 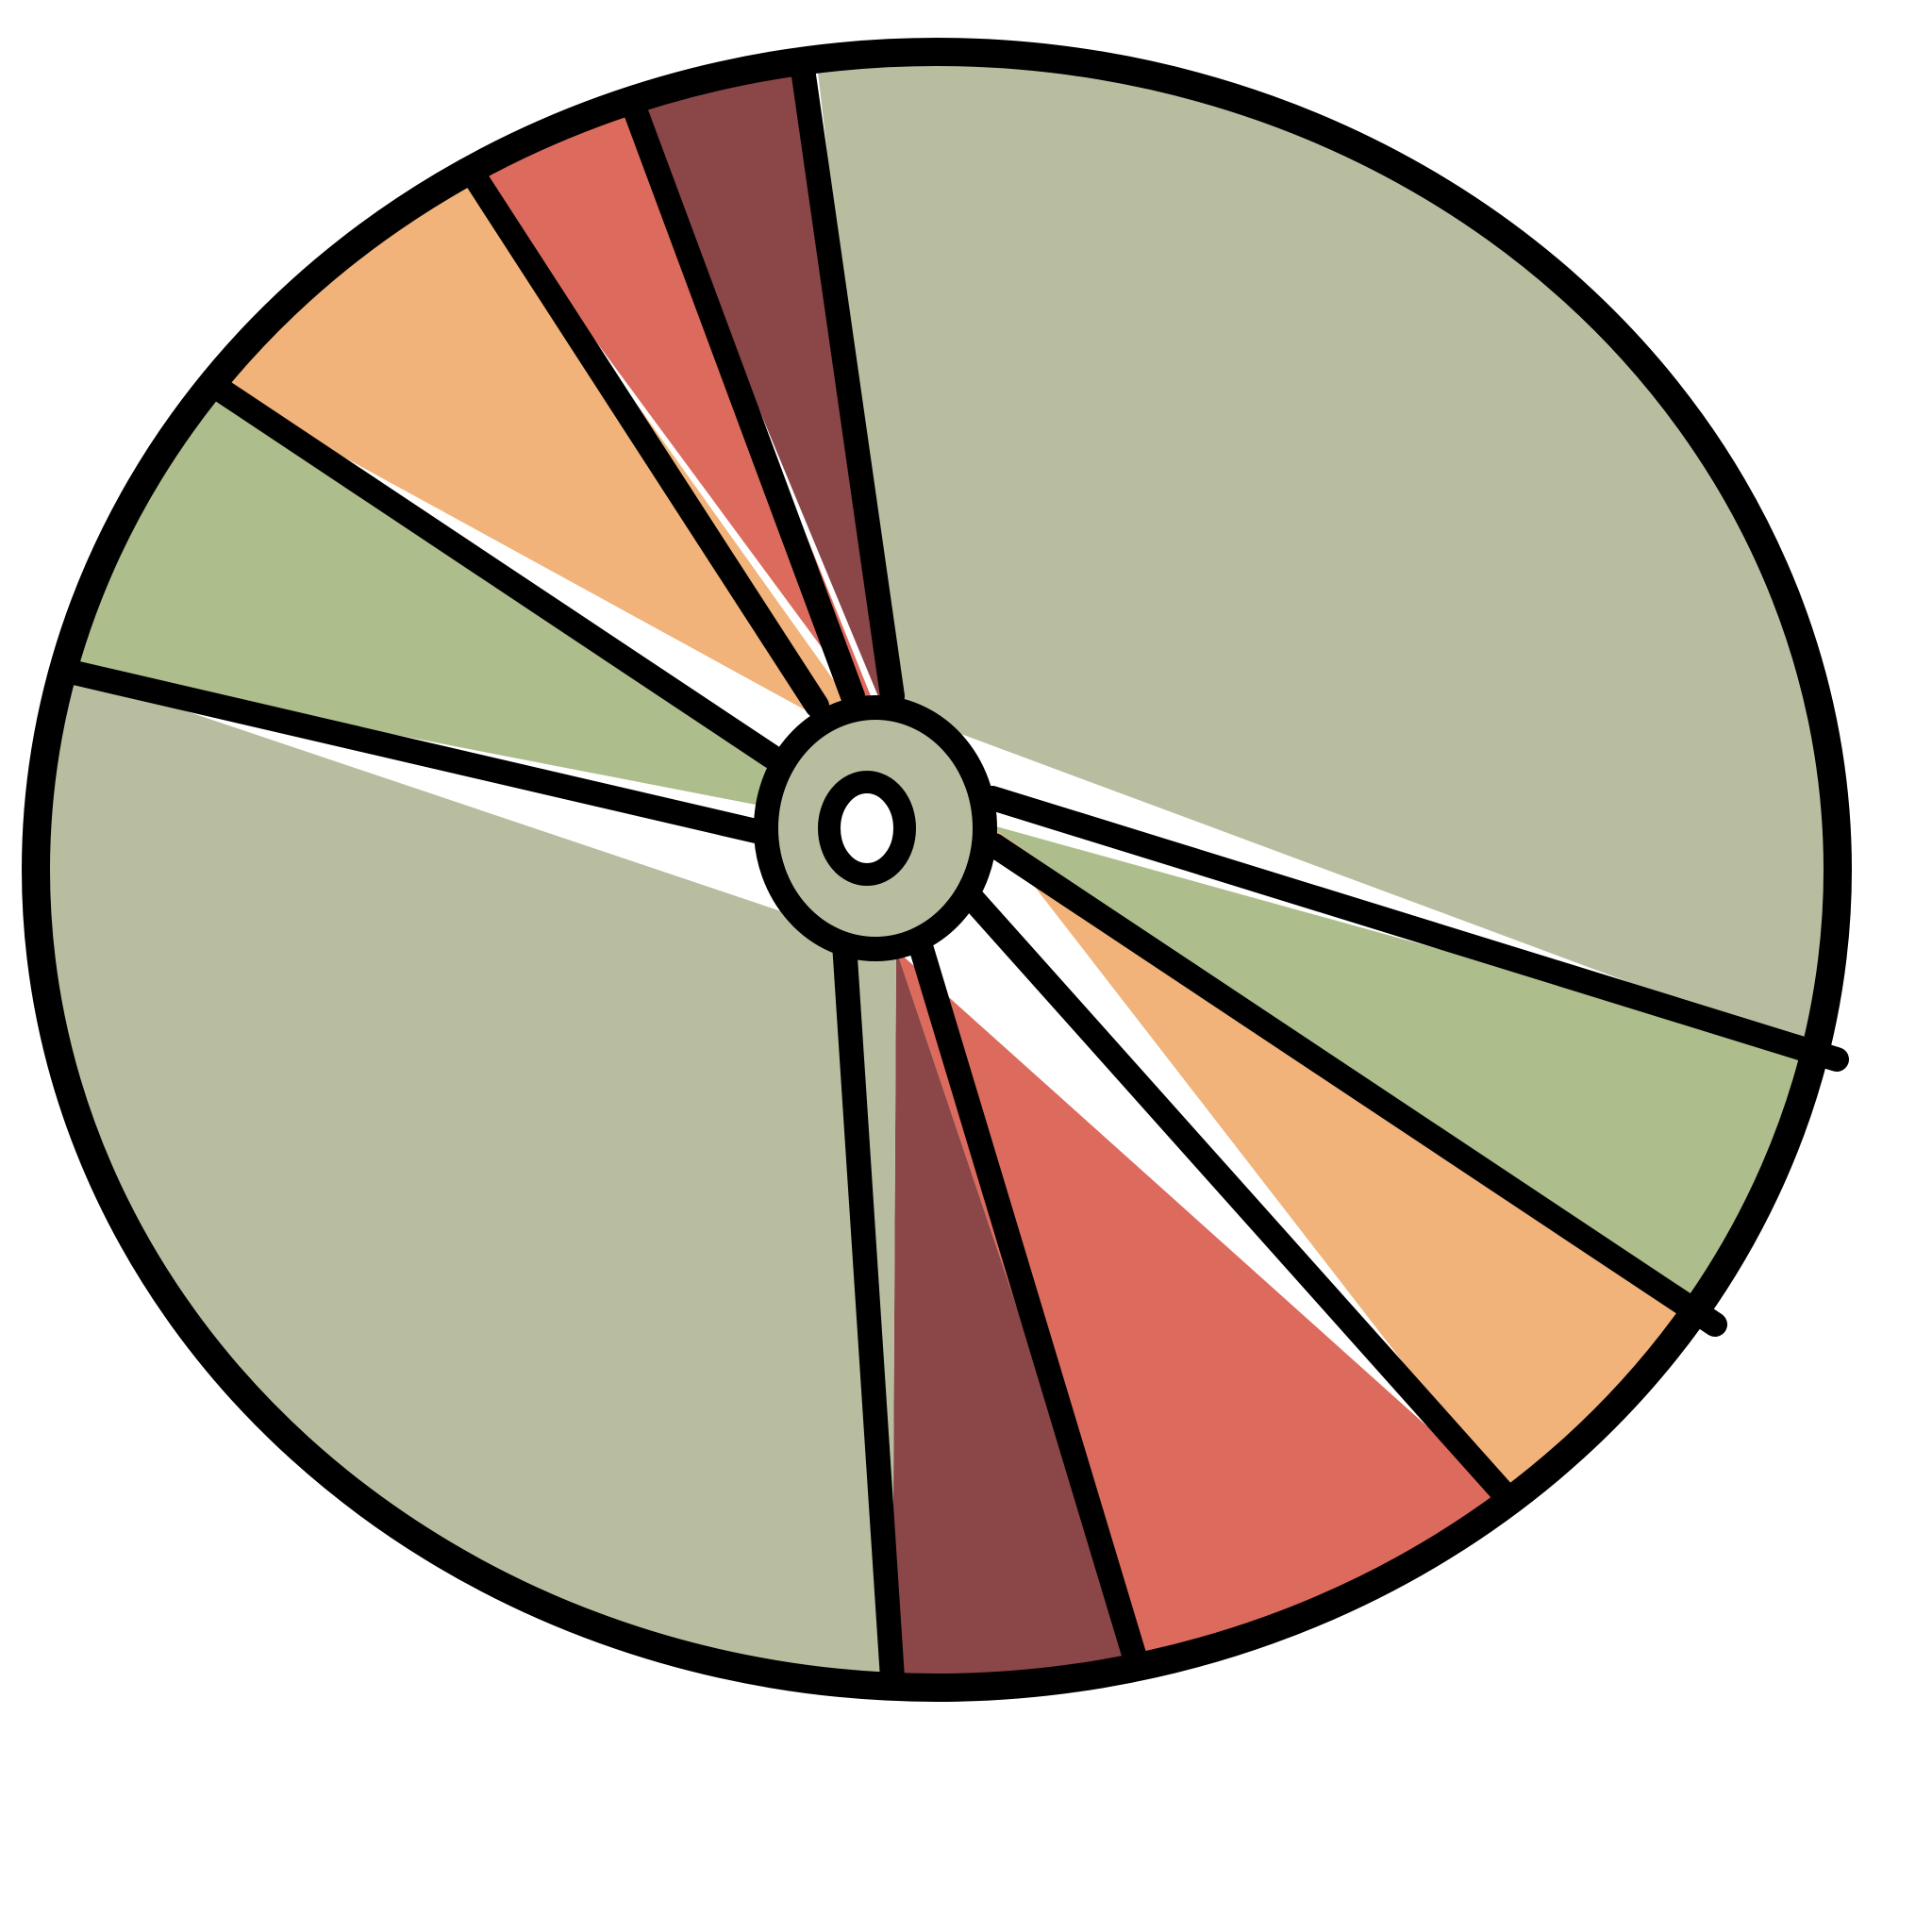 I want to click on wedge-maroon-lower, so click(x=1023, y=1319).